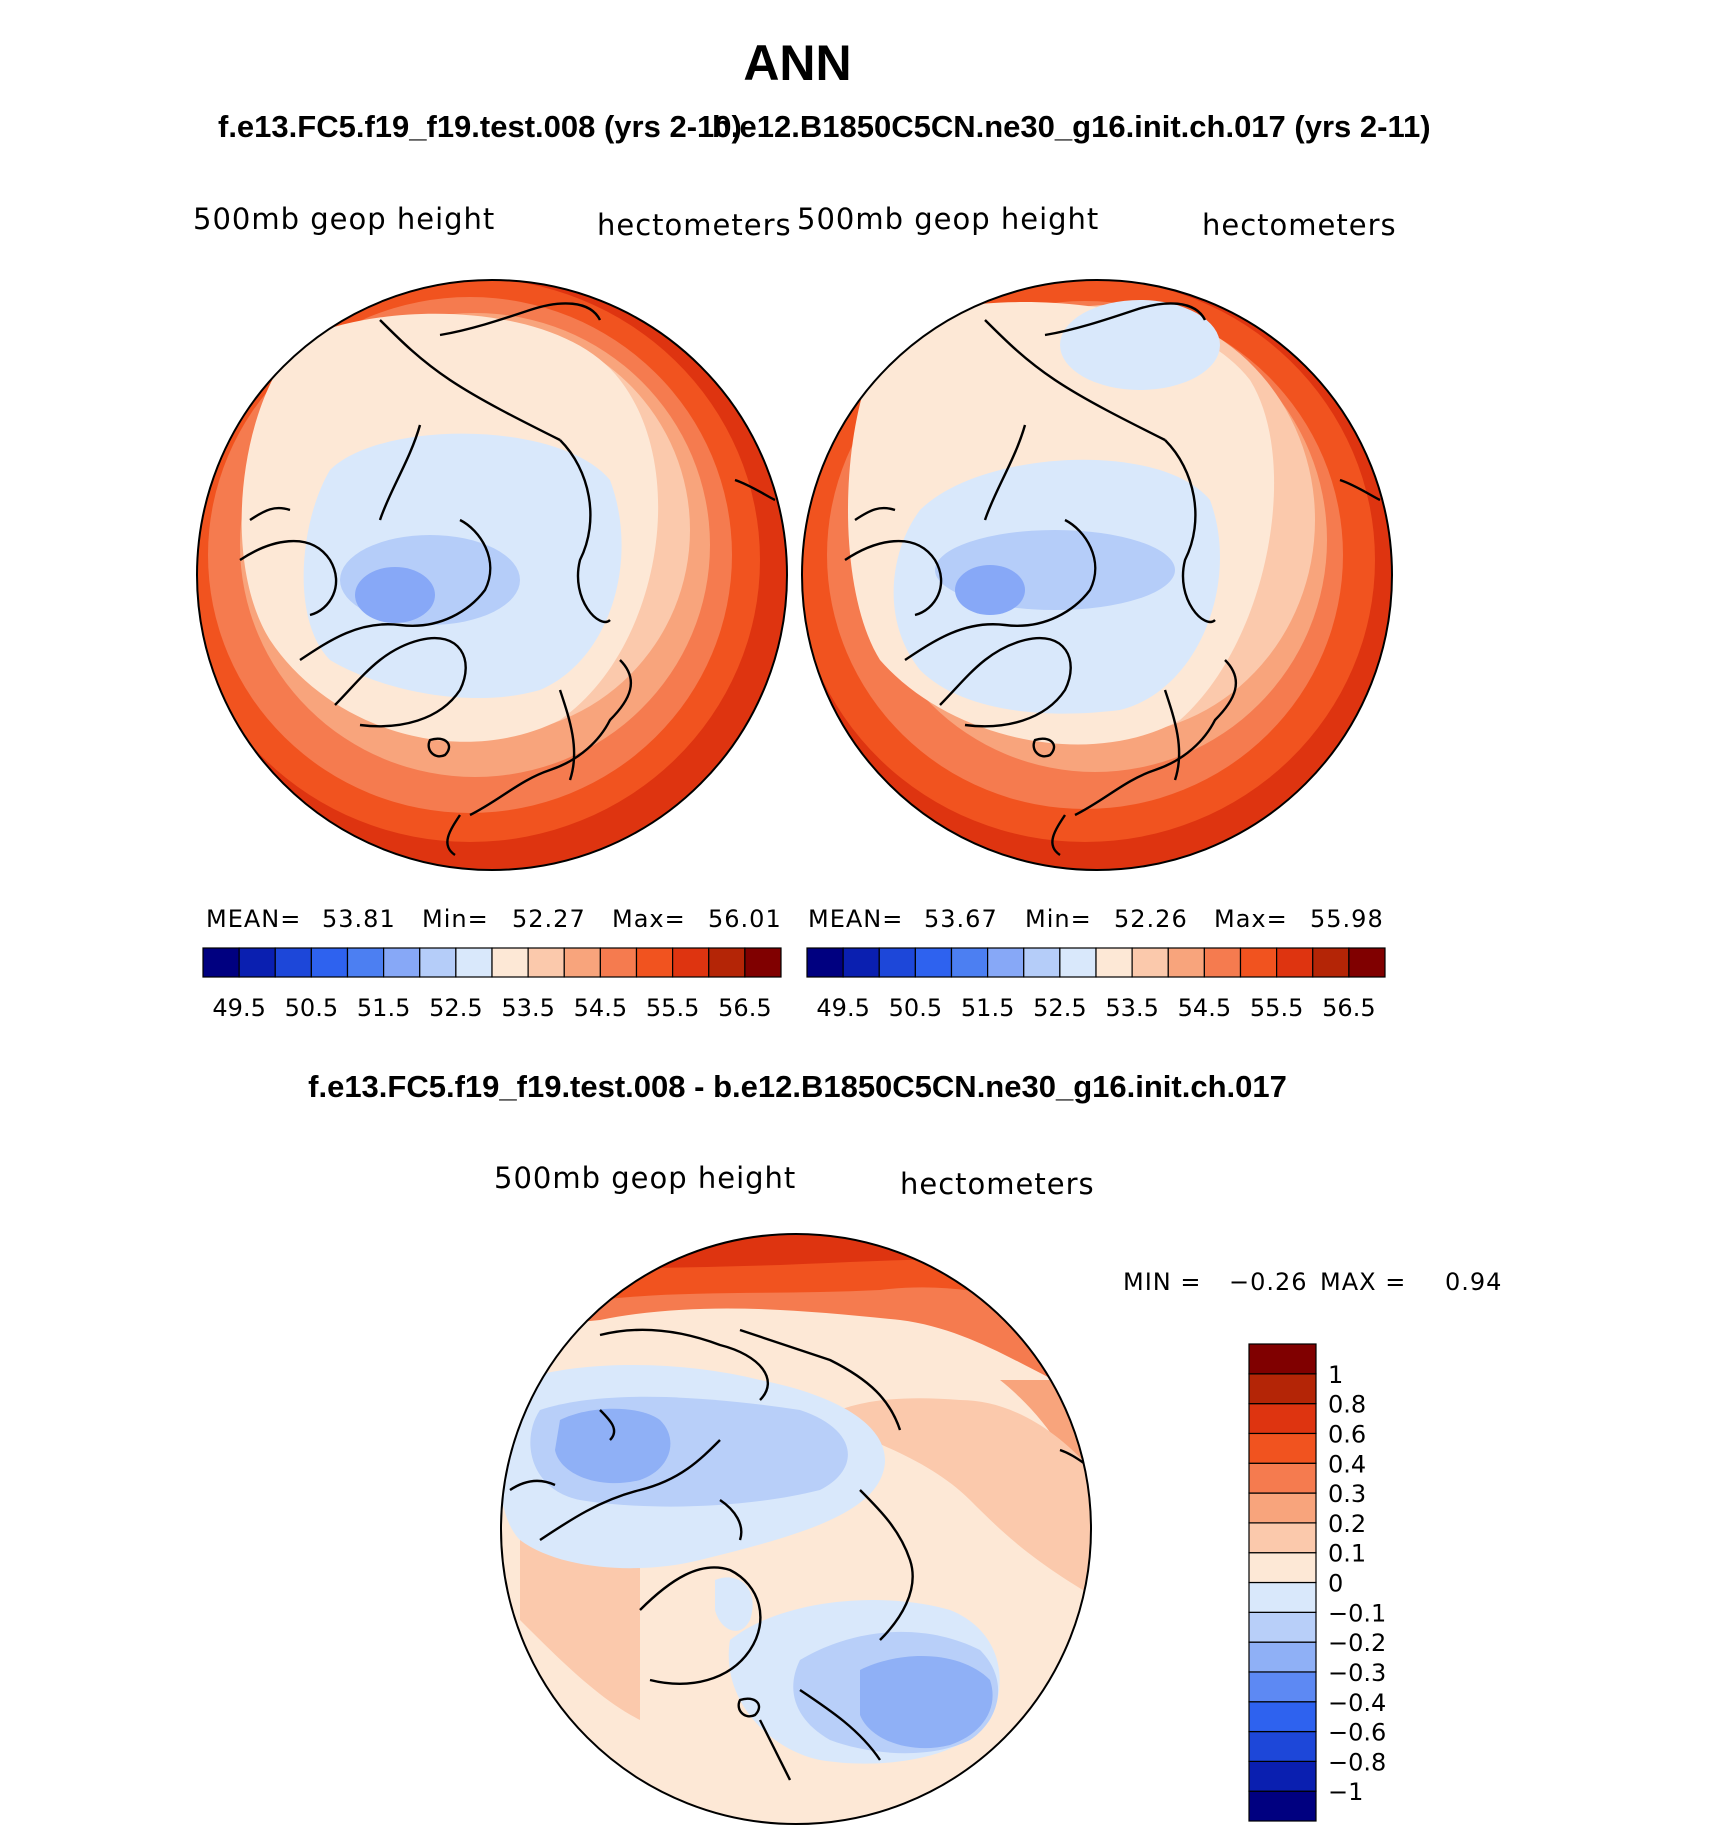  What do you see at coordinates (1347, 1405) in the screenshot?
I see `cb3-tick-label: 0.8` at bounding box center [1347, 1405].